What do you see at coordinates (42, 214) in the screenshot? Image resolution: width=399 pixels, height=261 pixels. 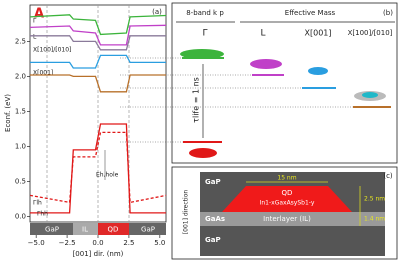 I see `series-label: Γhh` at bounding box center [42, 214].